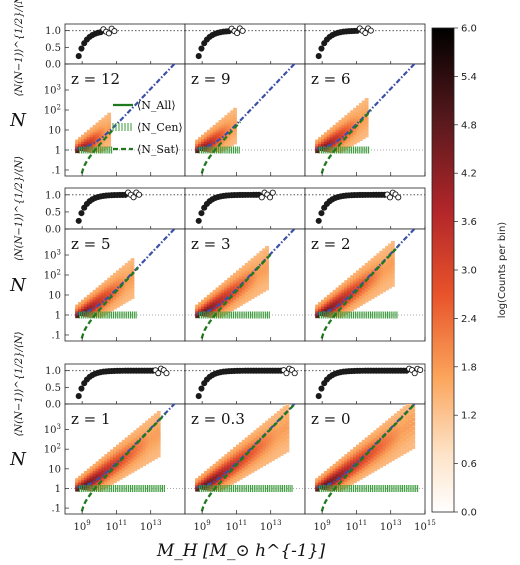 The height and width of the screenshot is (565, 520). Describe the element at coordinates (123, 463) in the screenshot. I see `sat-line` at that location.